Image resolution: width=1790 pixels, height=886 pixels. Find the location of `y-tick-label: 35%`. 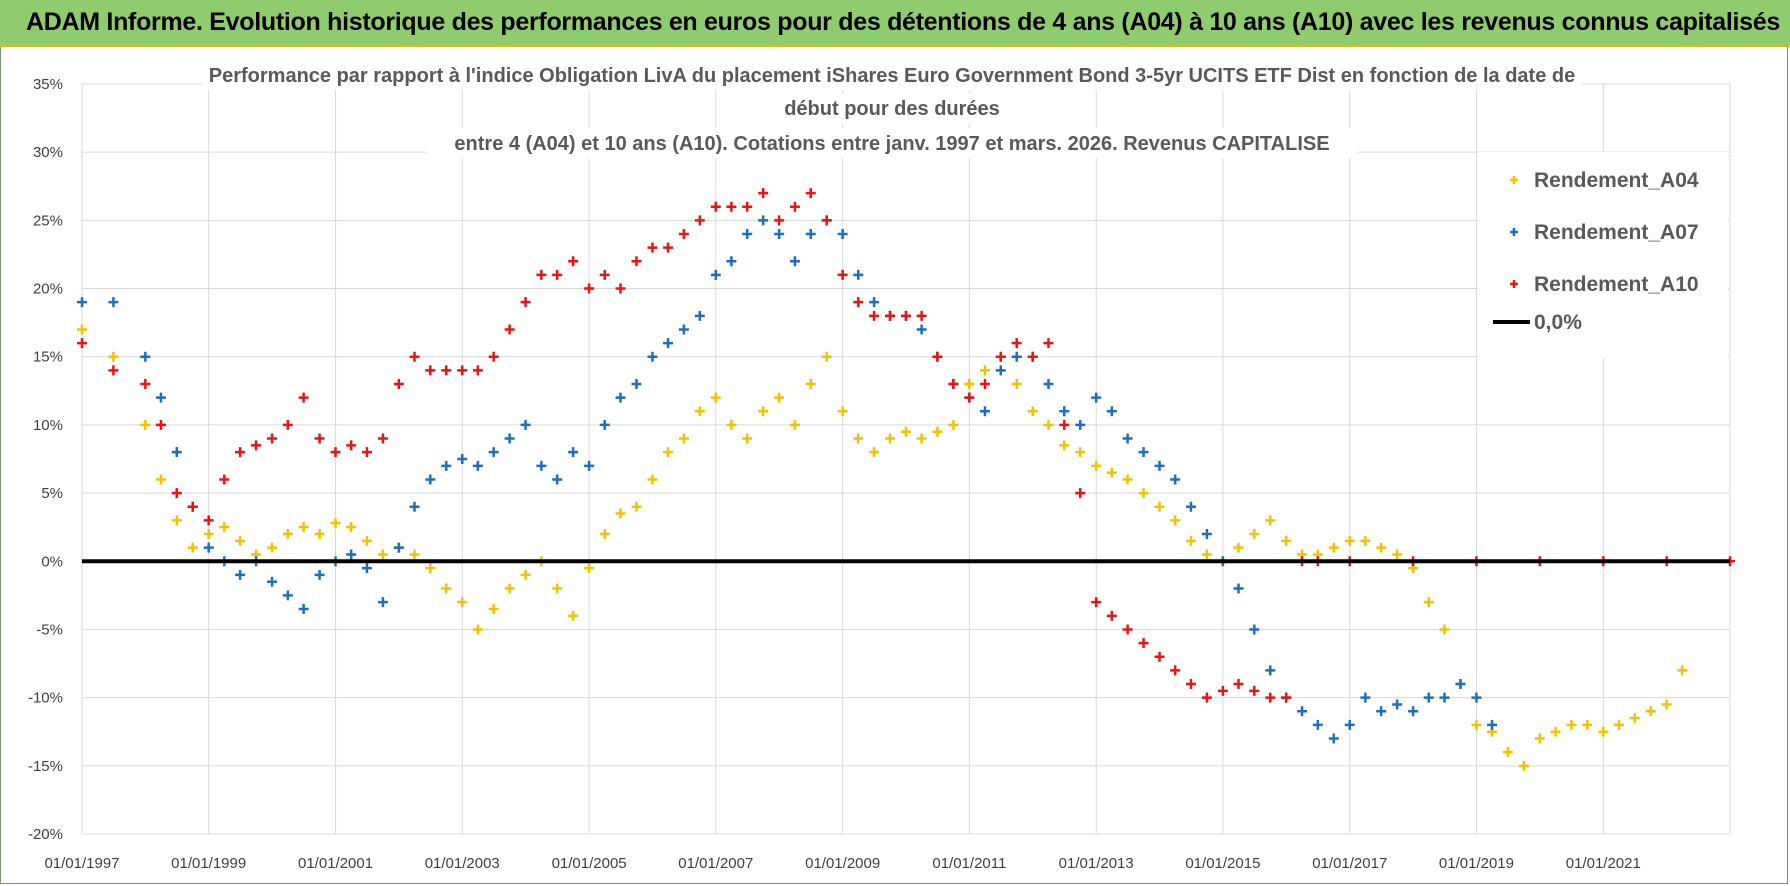

y-tick-label: 35% is located at coordinates (48, 84).